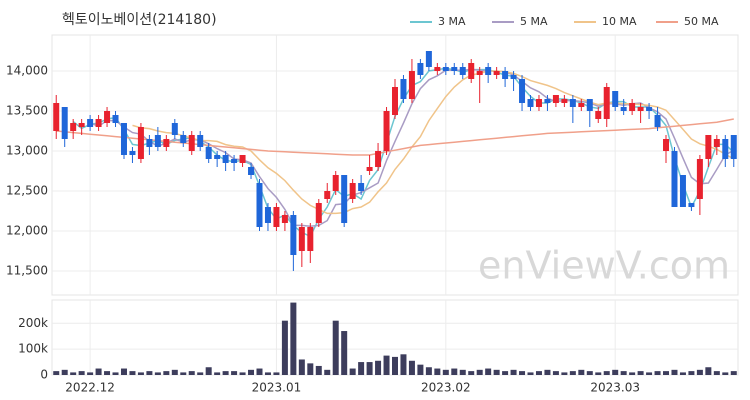  Describe the element at coordinates (619, 21) in the screenshot. I see `legend-label: 10 MA` at that location.